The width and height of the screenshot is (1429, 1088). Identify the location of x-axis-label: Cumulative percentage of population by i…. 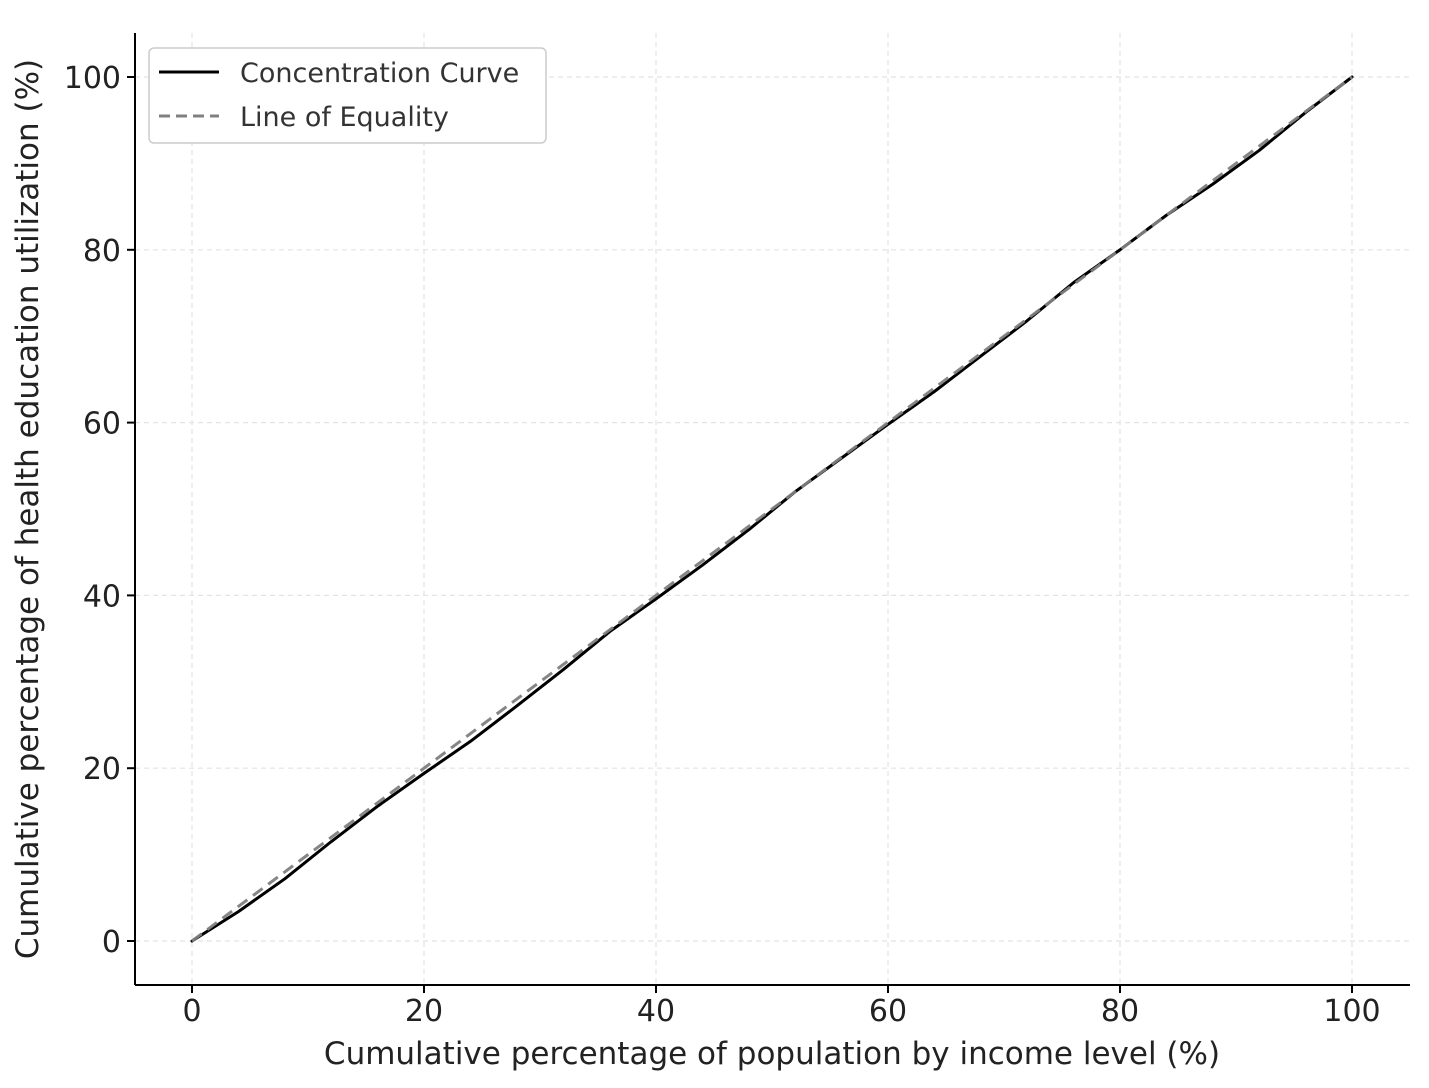
(772, 1054).